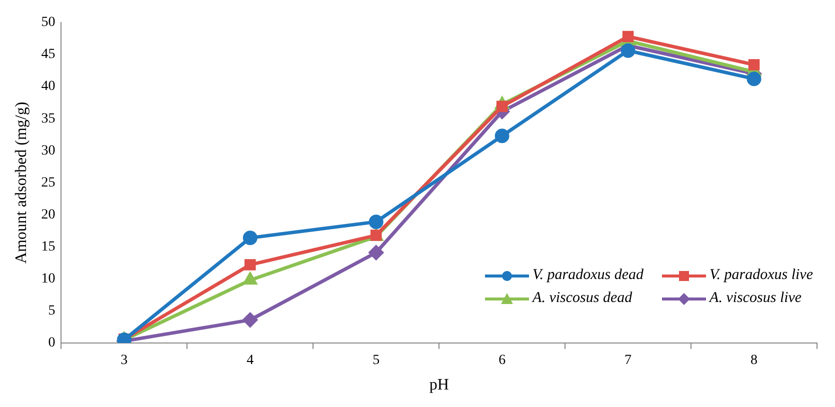 The height and width of the screenshot is (407, 835). I want to click on x-tick-label: 7, so click(628, 360).